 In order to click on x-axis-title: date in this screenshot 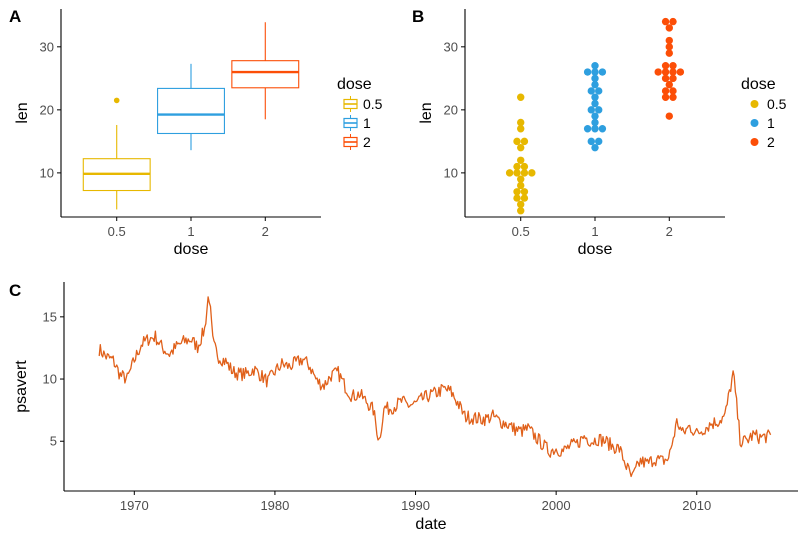, I will do `click(430, 524)`.